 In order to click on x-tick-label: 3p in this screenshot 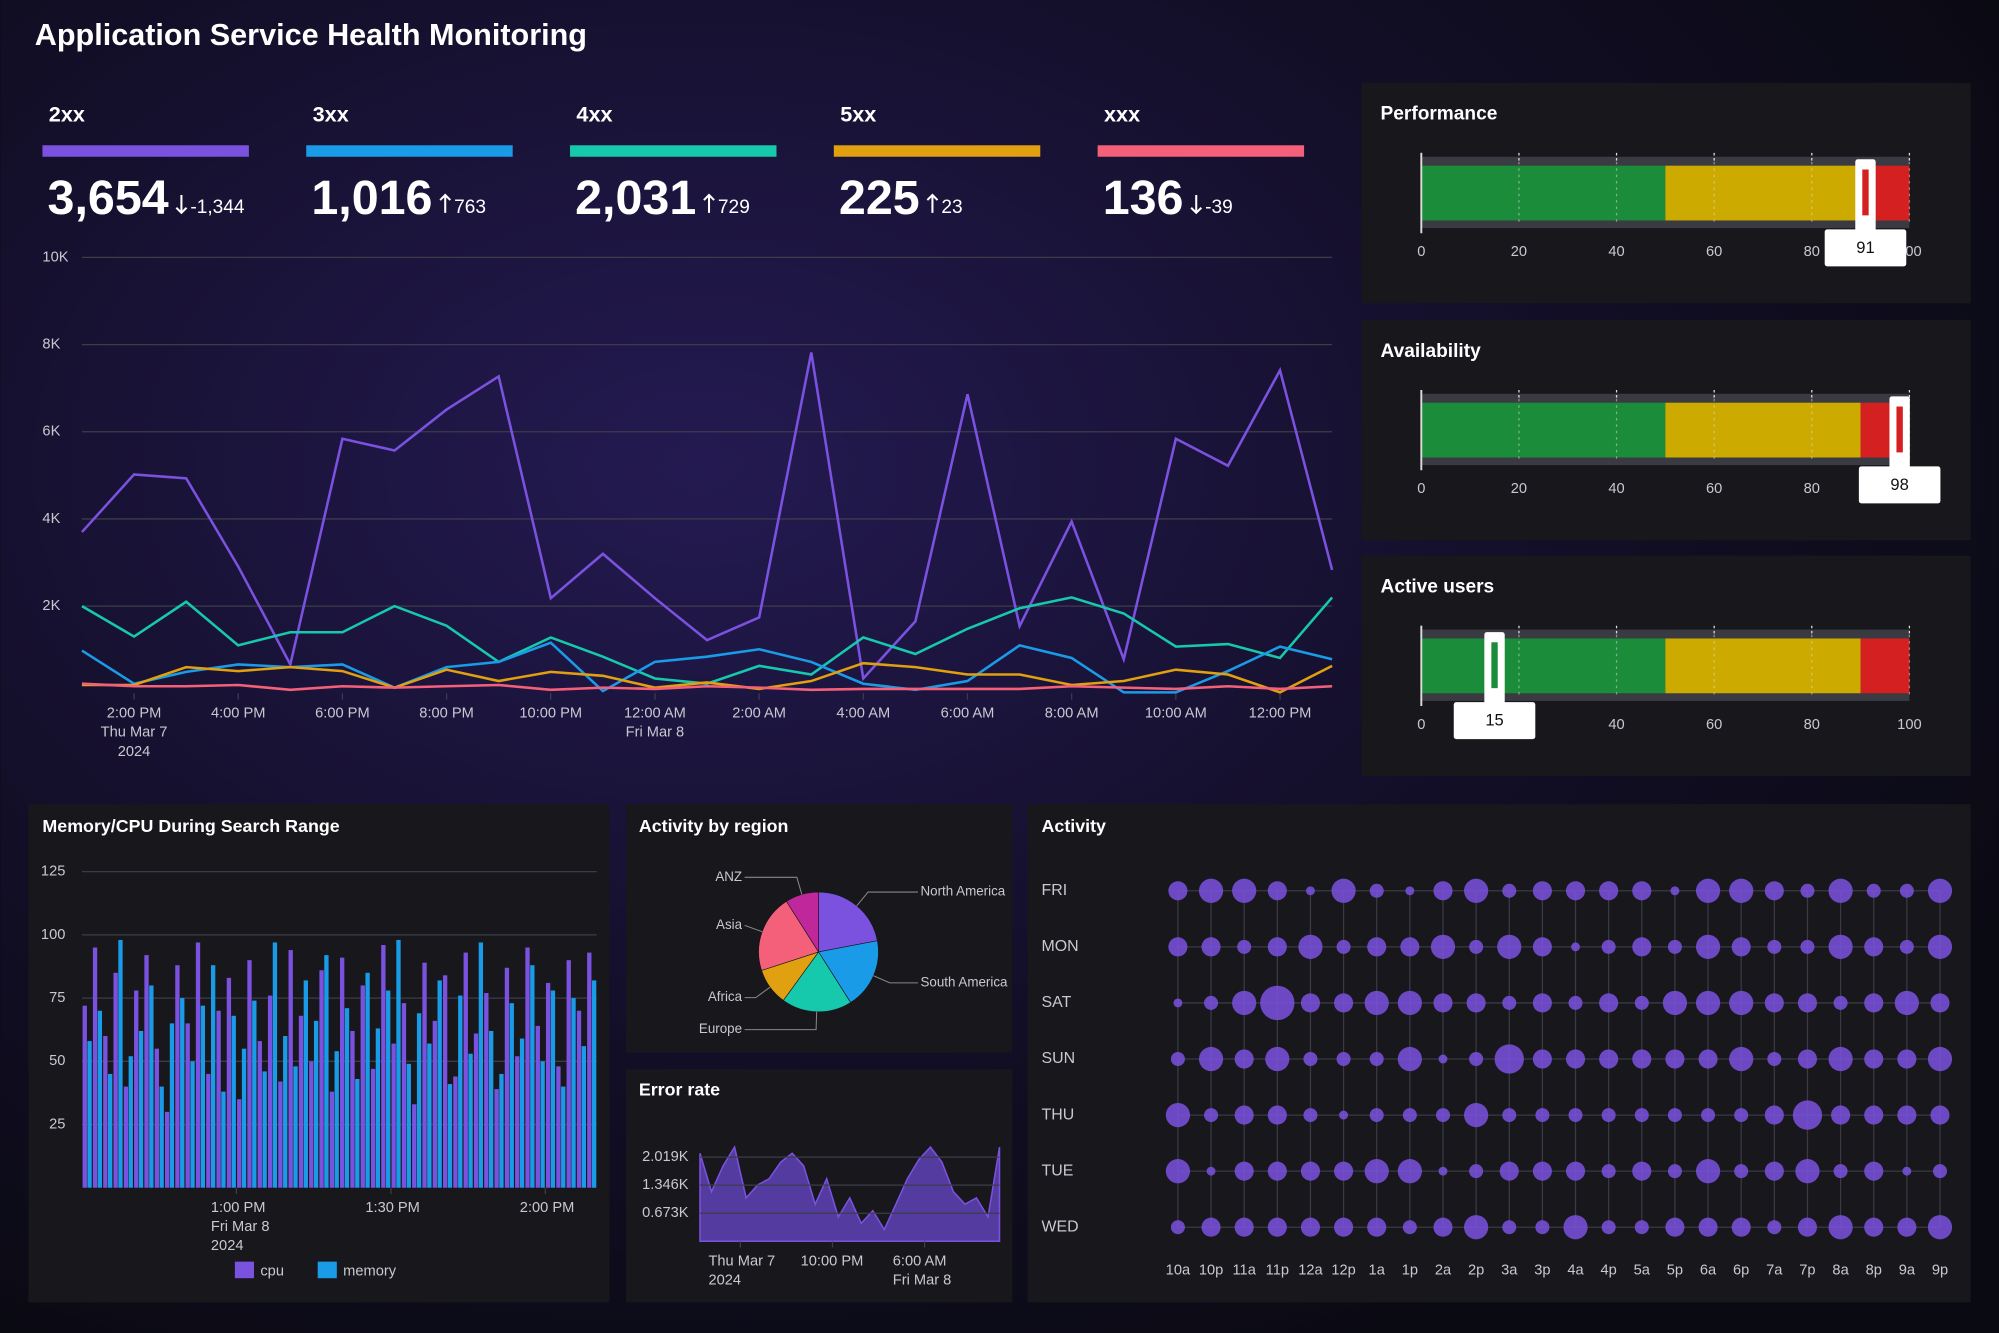, I will do `click(1542, 1270)`.